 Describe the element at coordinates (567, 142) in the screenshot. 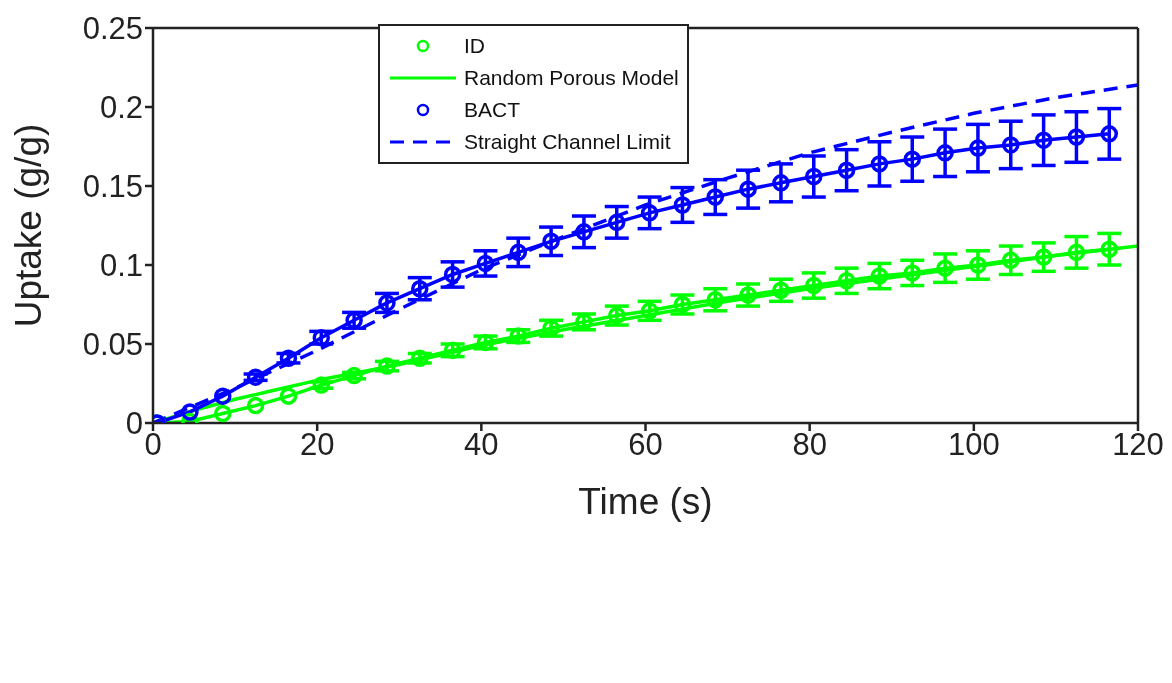

I see `legend-label: Straight Channel Limit` at that location.